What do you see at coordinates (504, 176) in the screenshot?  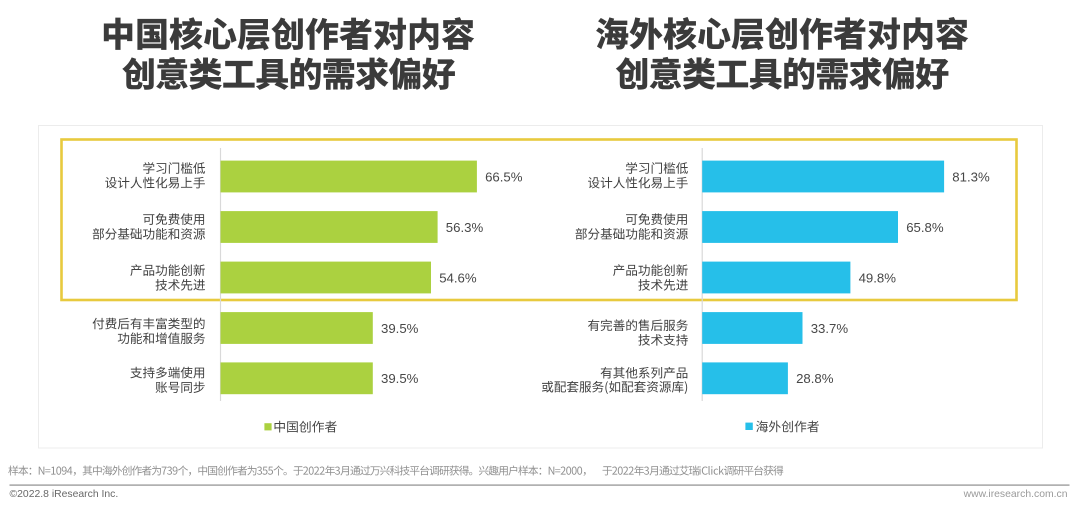 I see `svg-text: 66.5%` at bounding box center [504, 176].